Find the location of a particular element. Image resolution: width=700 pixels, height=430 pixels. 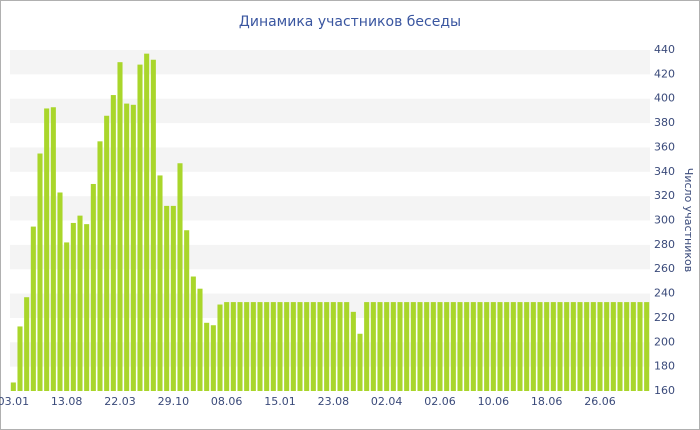

y-tick-label: 300 is located at coordinates (664, 220).